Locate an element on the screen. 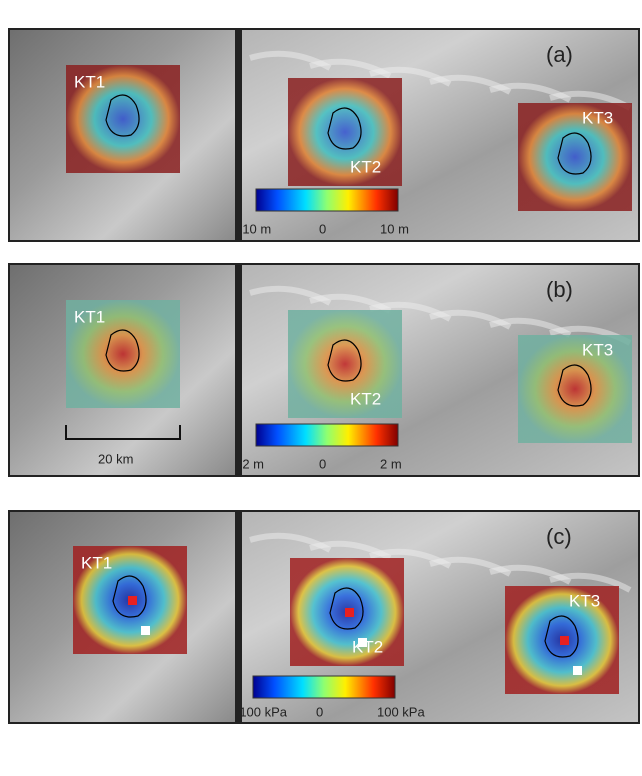 The image size is (642, 776). colorbar-label: 2 m is located at coordinates (391, 463).